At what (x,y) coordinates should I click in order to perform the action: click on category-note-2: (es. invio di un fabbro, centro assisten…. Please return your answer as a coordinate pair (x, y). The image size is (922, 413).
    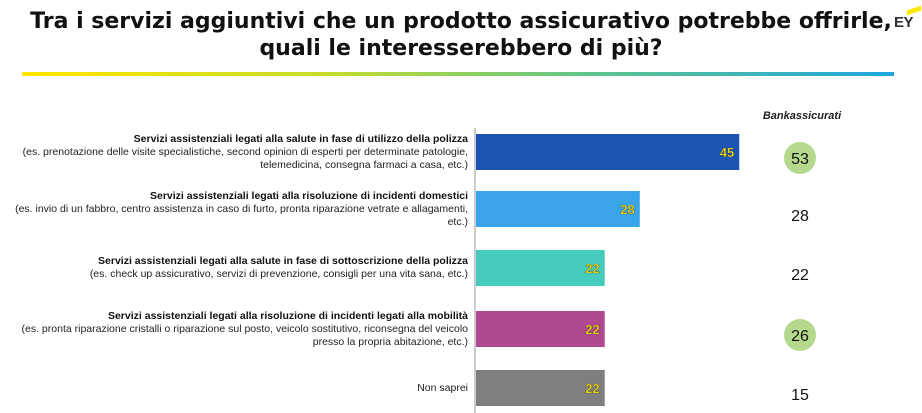
    Looking at the image, I should click on (241, 215).